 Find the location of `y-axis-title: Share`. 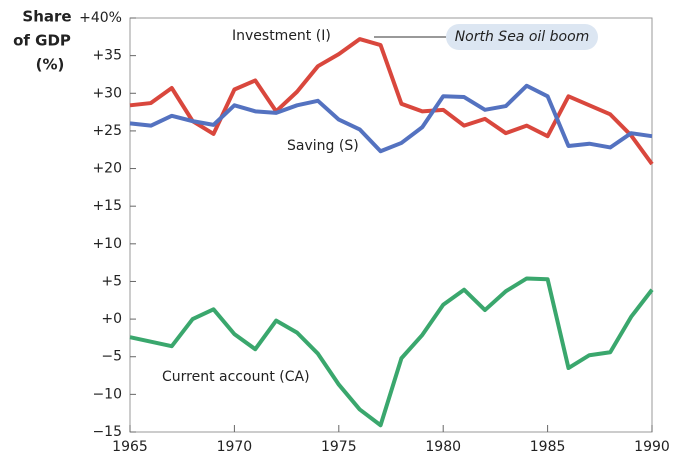

y-axis-title: Share is located at coordinates (46, 17).